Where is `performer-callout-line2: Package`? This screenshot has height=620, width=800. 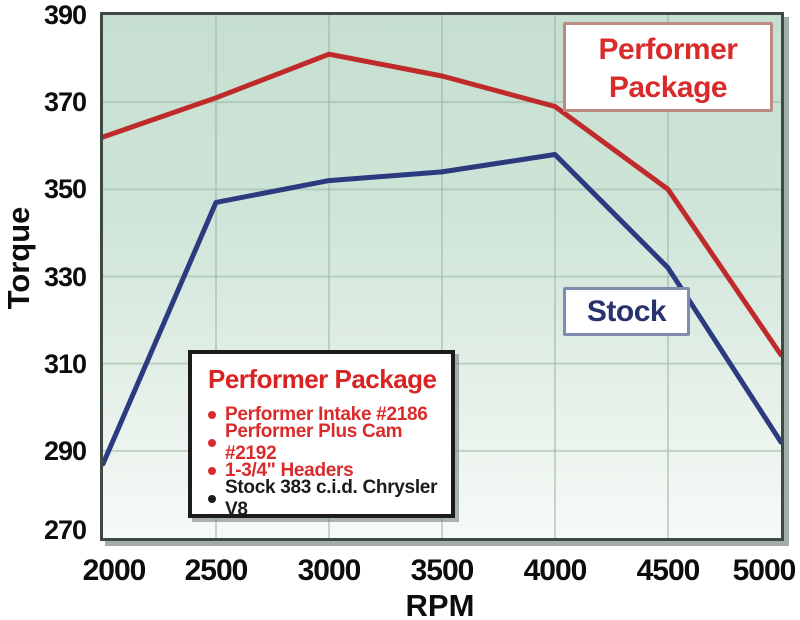
performer-callout-line2: Package is located at coordinates (668, 87).